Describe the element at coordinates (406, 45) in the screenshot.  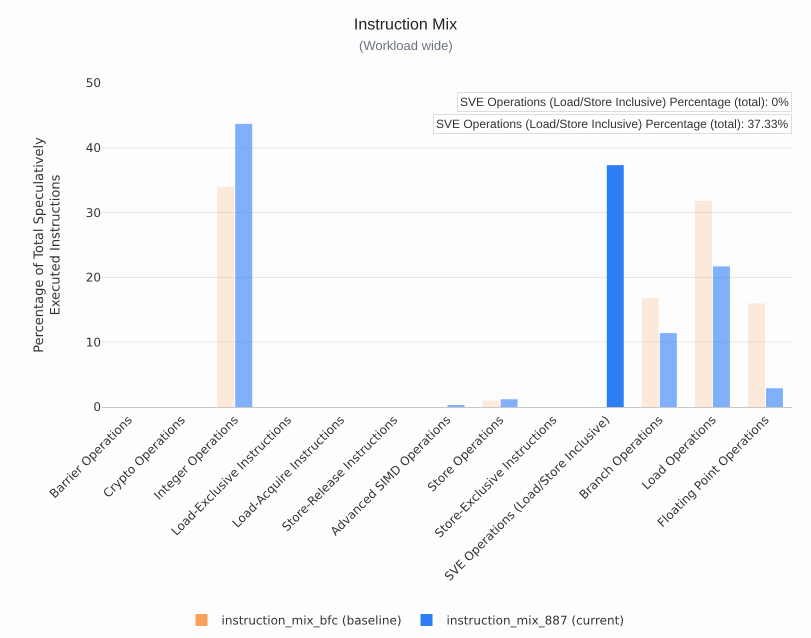
I see `chart-subtitle: (Workload wide)` at that location.